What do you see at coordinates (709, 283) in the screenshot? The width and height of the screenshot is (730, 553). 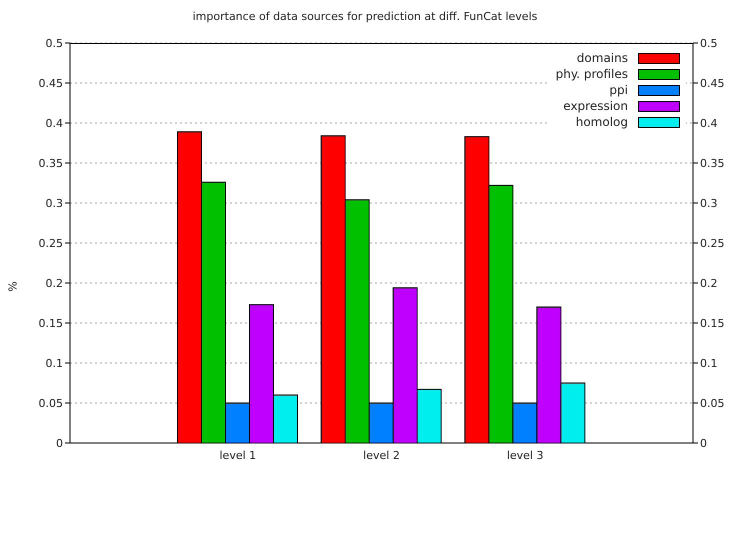 I see `y2-tick-label: 0.2` at bounding box center [709, 283].